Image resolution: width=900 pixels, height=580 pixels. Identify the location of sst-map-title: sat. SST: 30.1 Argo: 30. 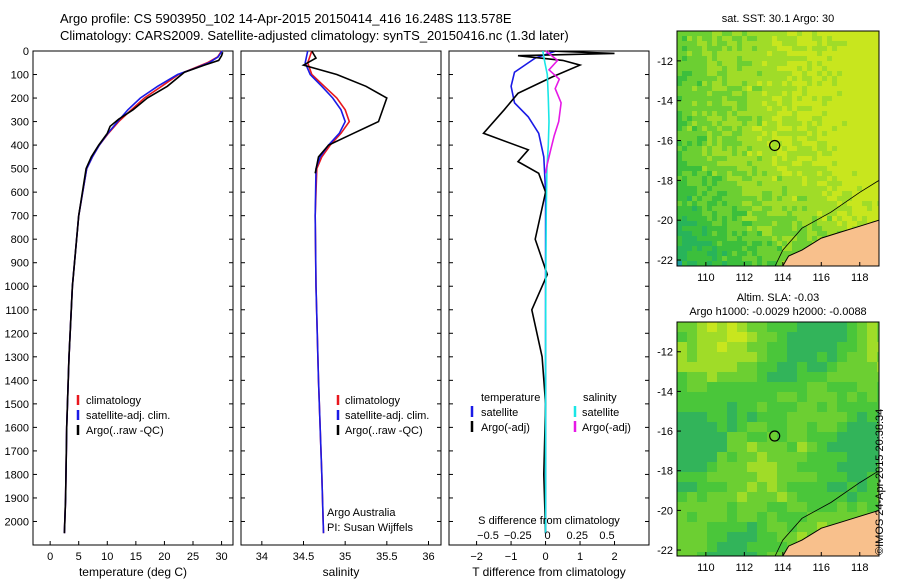
(778, 19).